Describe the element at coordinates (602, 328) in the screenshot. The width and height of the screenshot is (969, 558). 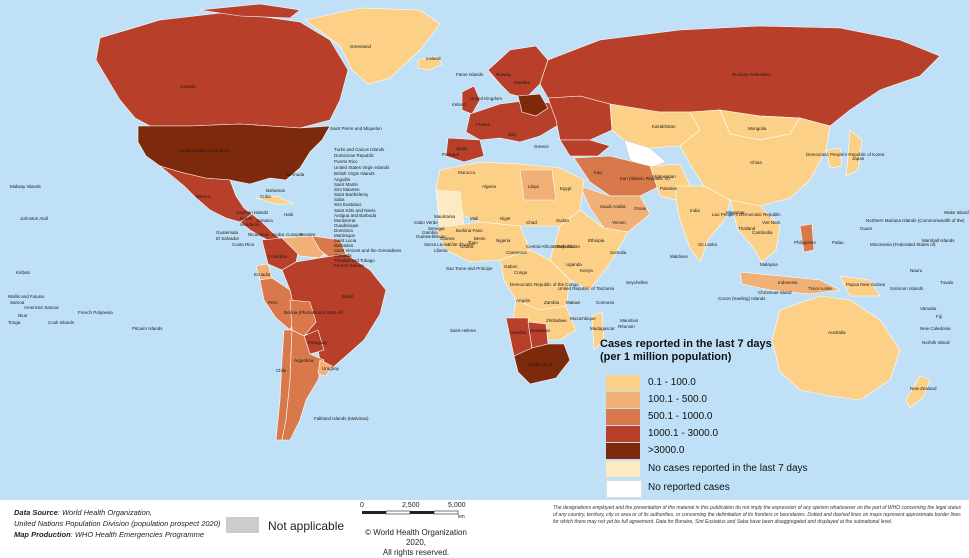
I see `label-madagascar: Madagascar` at that location.